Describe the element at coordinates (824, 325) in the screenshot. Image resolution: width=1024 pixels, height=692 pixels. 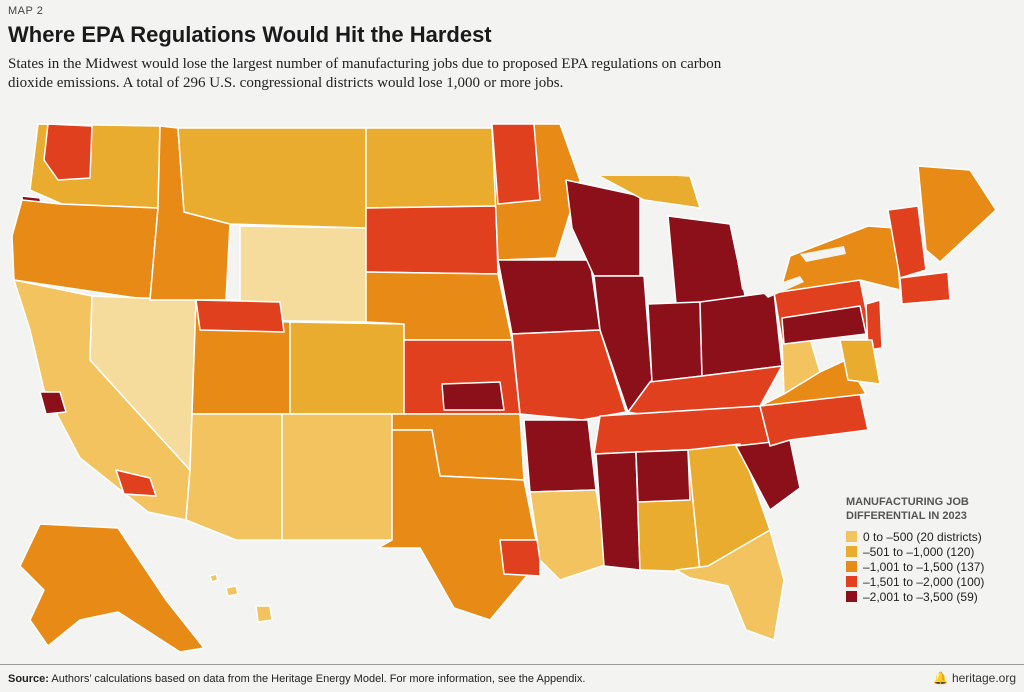
I see `district-pennsylvania-south` at that location.